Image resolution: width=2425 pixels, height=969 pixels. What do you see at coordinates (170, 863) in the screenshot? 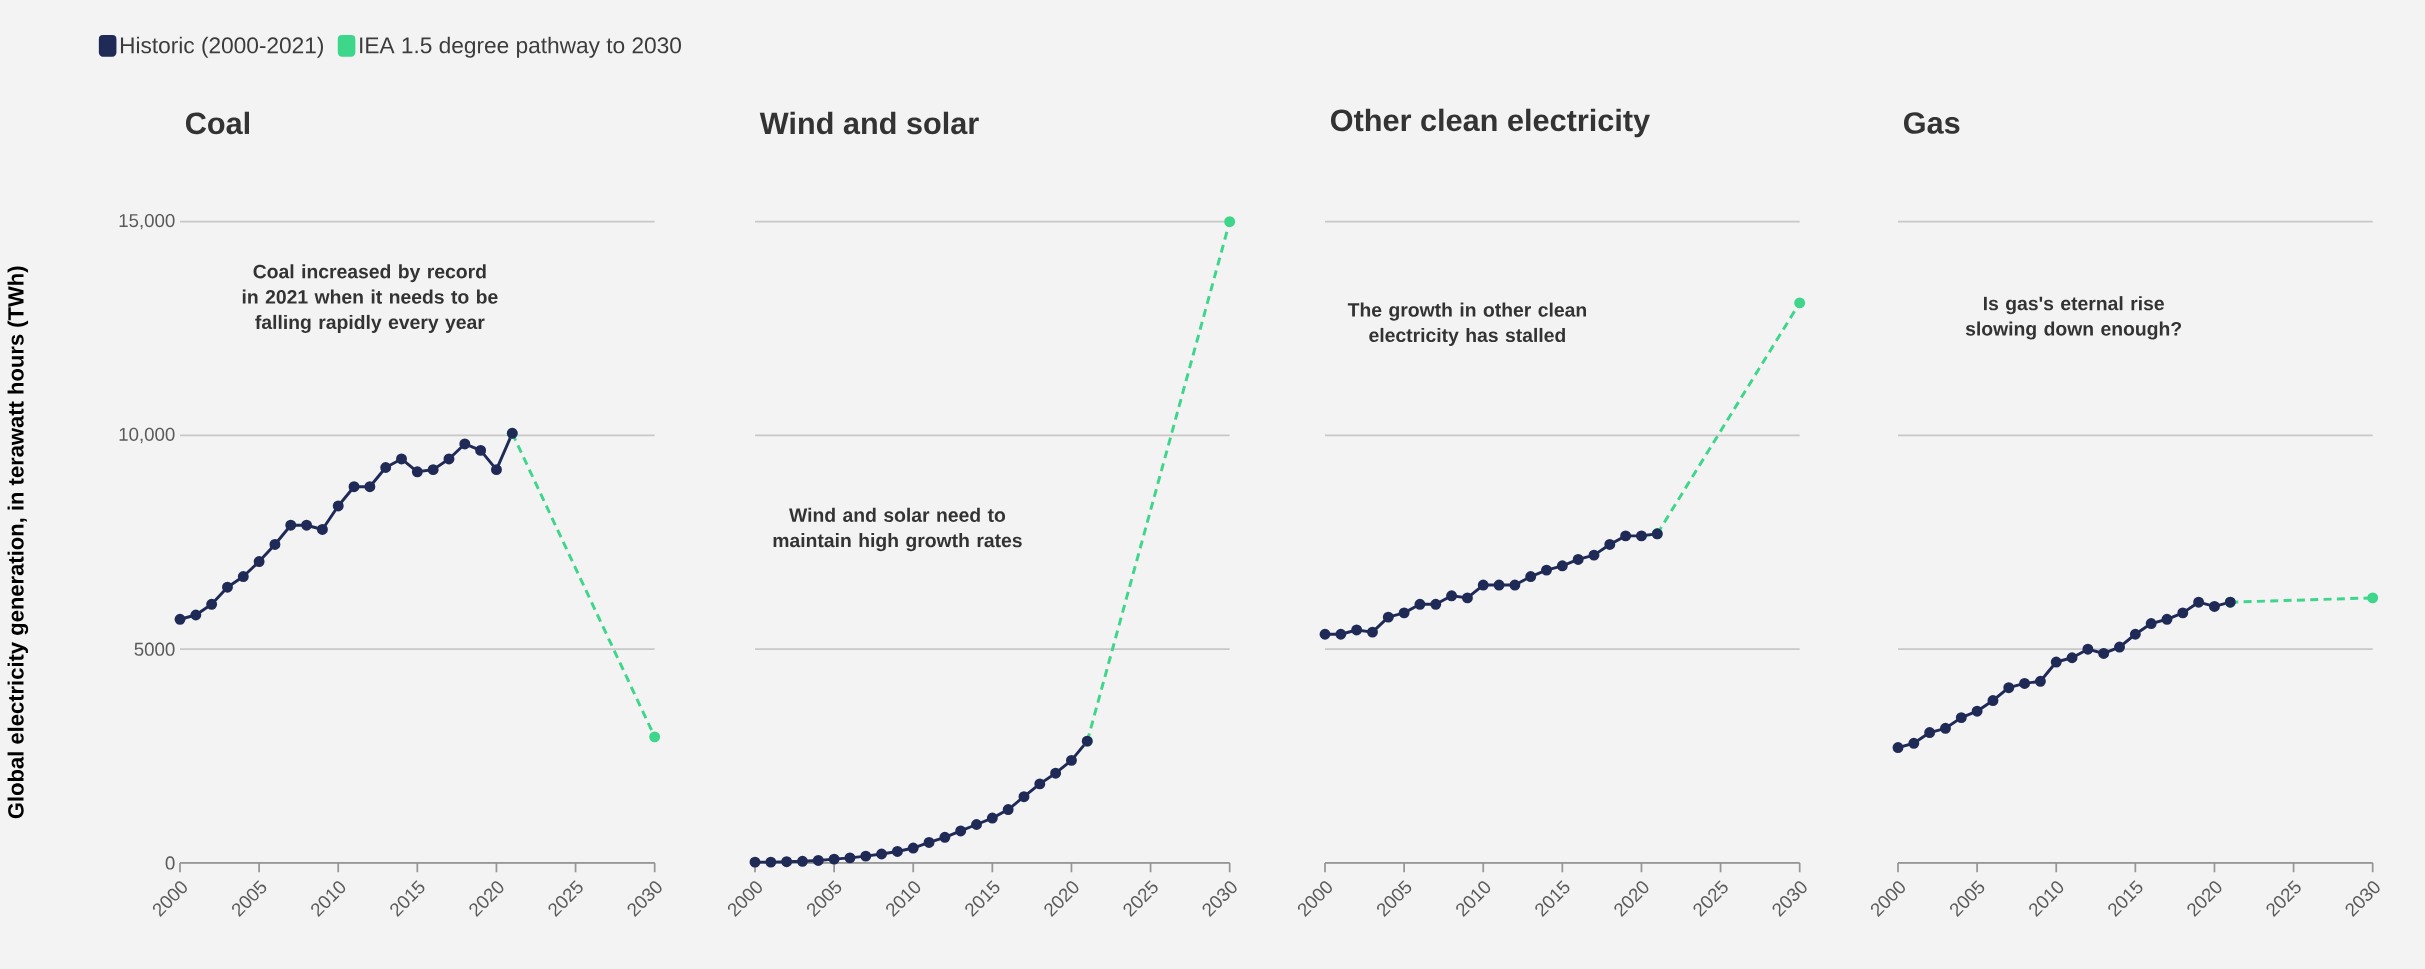
I see `y-tick-label: 0` at bounding box center [170, 863].